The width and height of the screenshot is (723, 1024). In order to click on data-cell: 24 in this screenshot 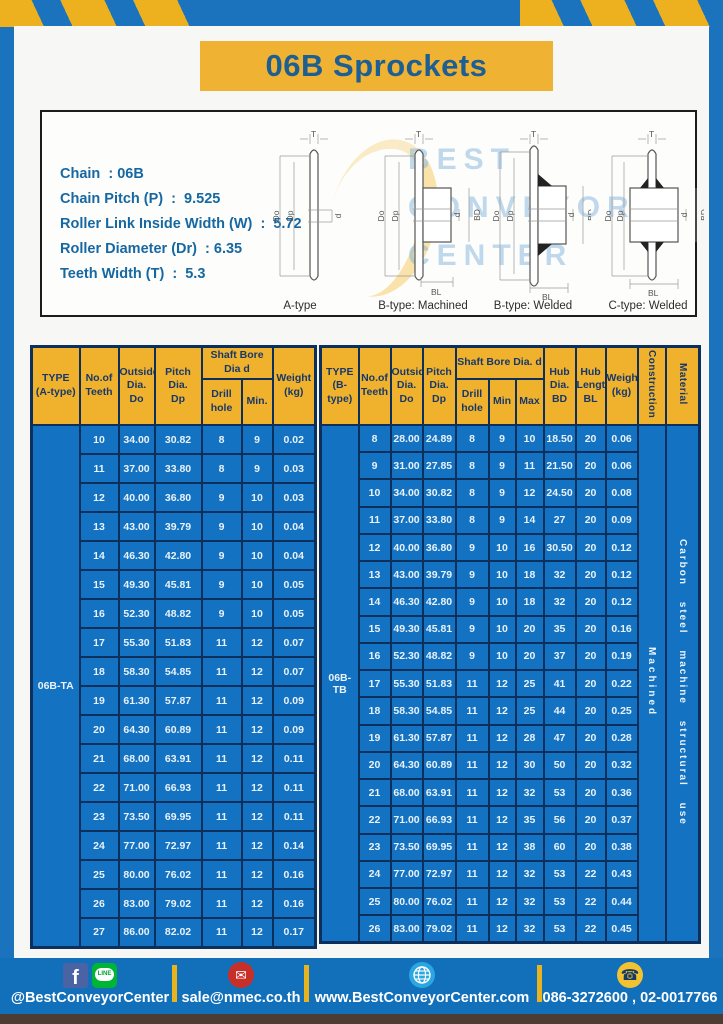, I will do `click(99, 845)`.